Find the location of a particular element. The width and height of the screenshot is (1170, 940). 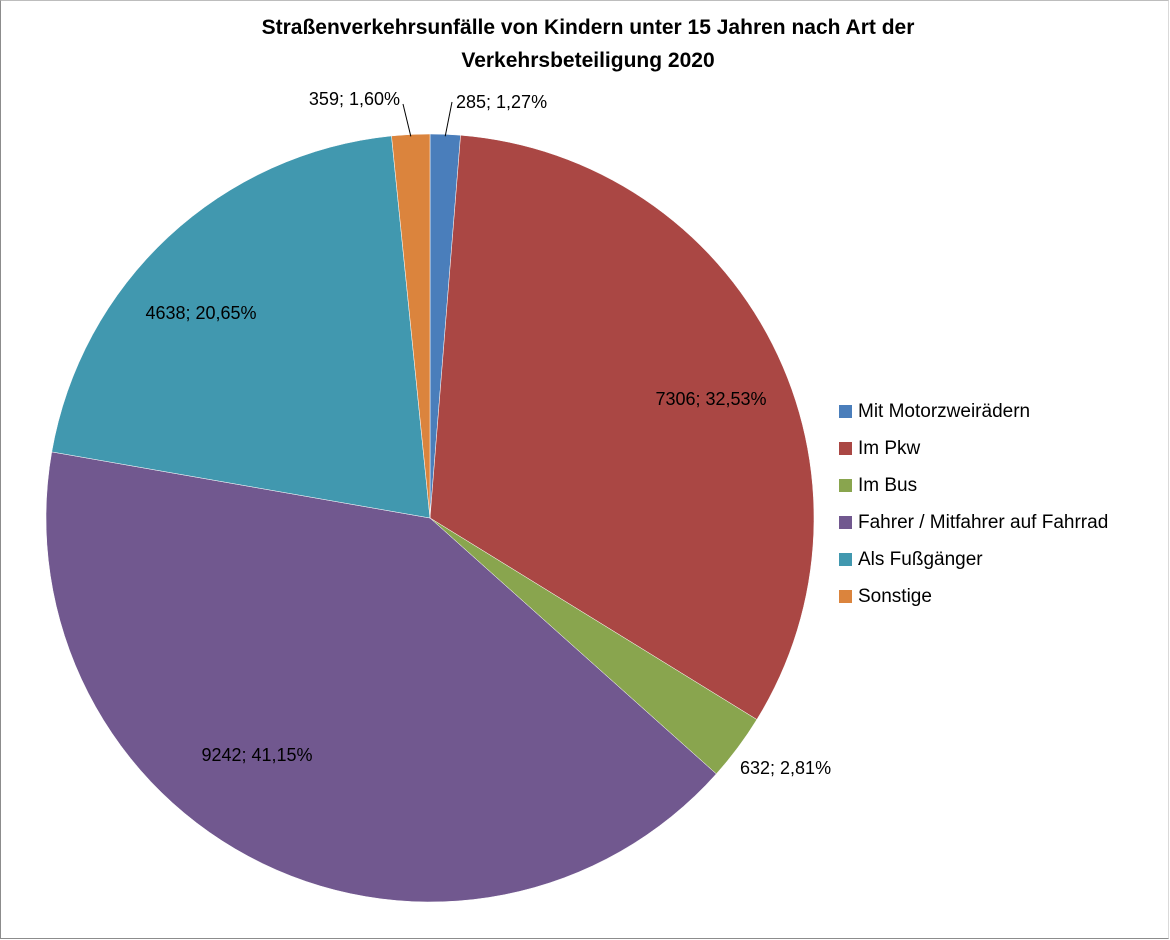

leader-lines is located at coordinates (427, 119).